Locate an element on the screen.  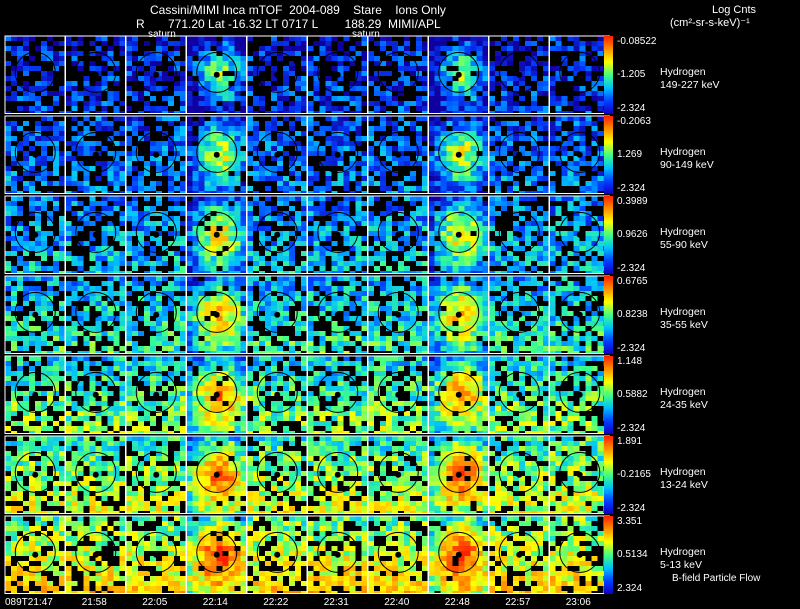
energy-label: 13-24 keV is located at coordinates (684, 485).